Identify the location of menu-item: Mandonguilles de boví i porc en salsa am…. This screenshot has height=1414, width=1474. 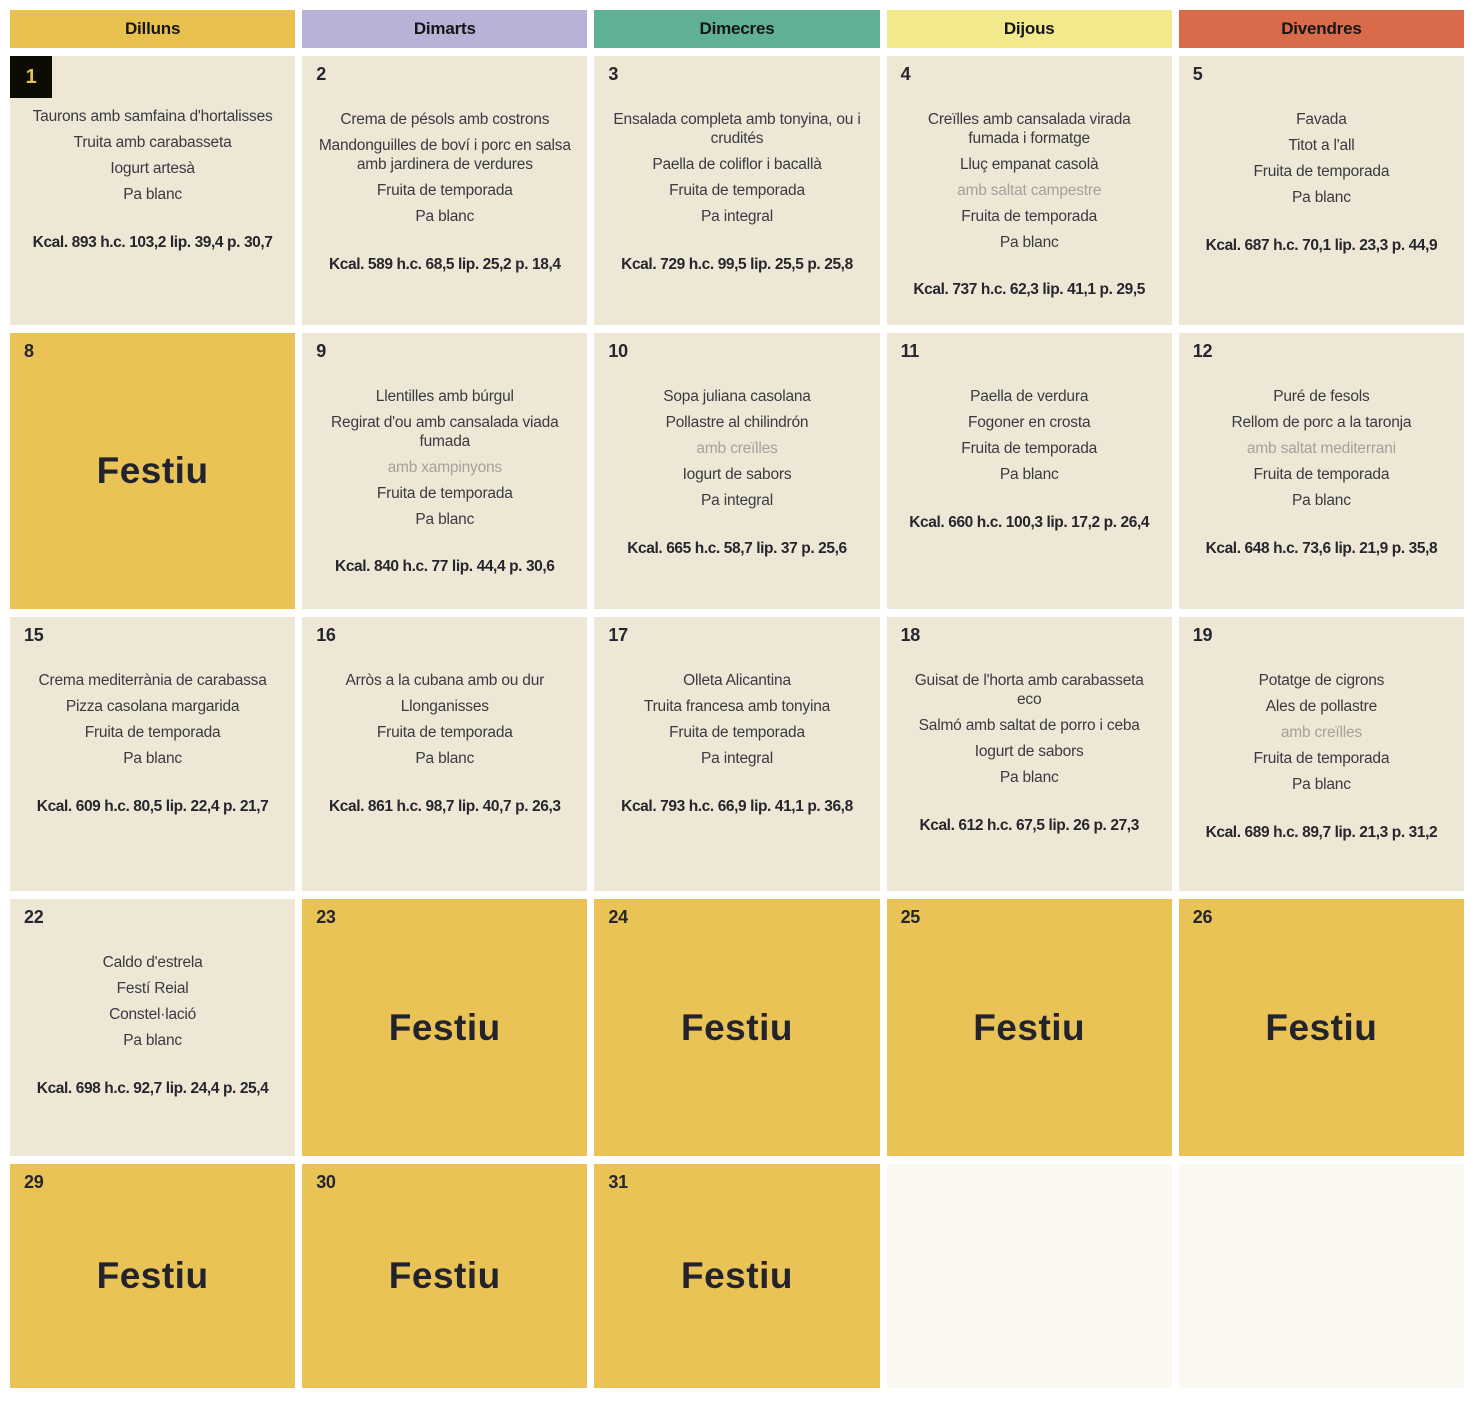
(444, 154).